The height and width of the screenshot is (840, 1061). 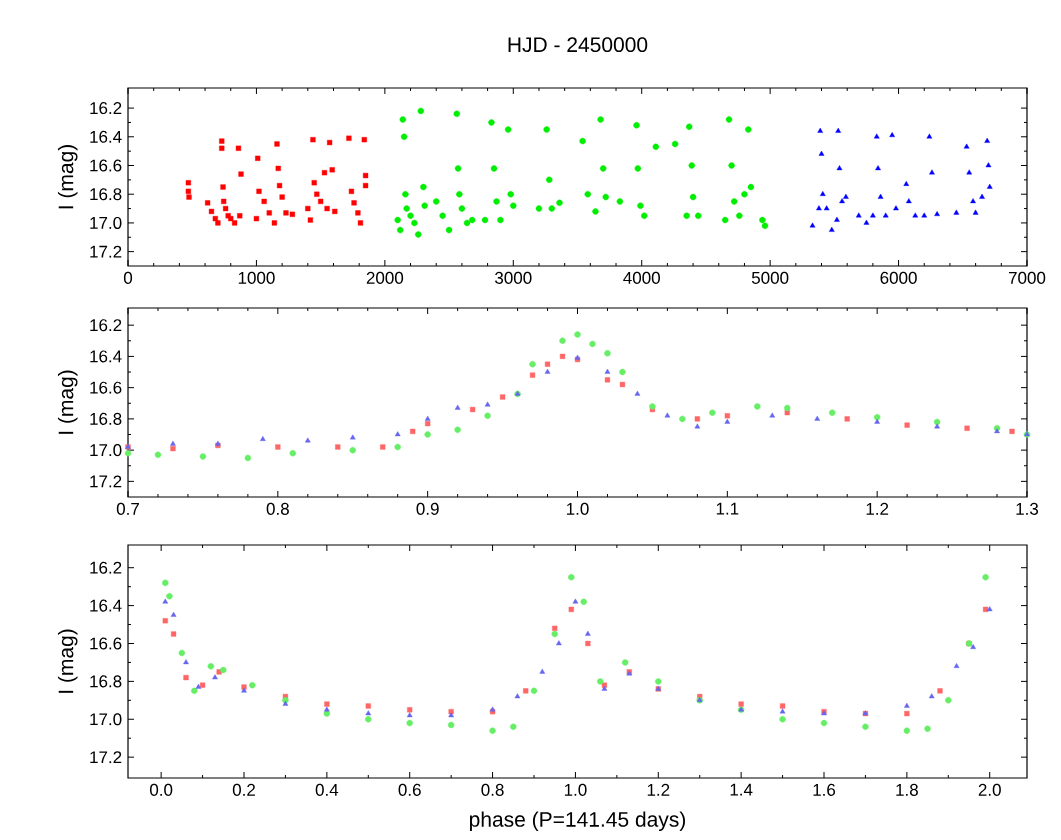 What do you see at coordinates (577, 821) in the screenshot?
I see `x-axis-title: phase (P=141.45 days)` at bounding box center [577, 821].